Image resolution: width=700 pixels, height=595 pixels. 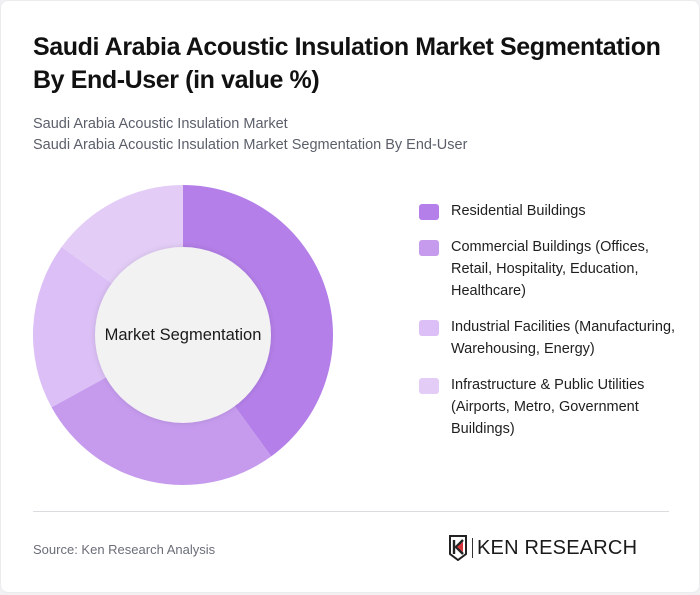 I want to click on source-note: Source: Ken Research Analysis, so click(x=124, y=549).